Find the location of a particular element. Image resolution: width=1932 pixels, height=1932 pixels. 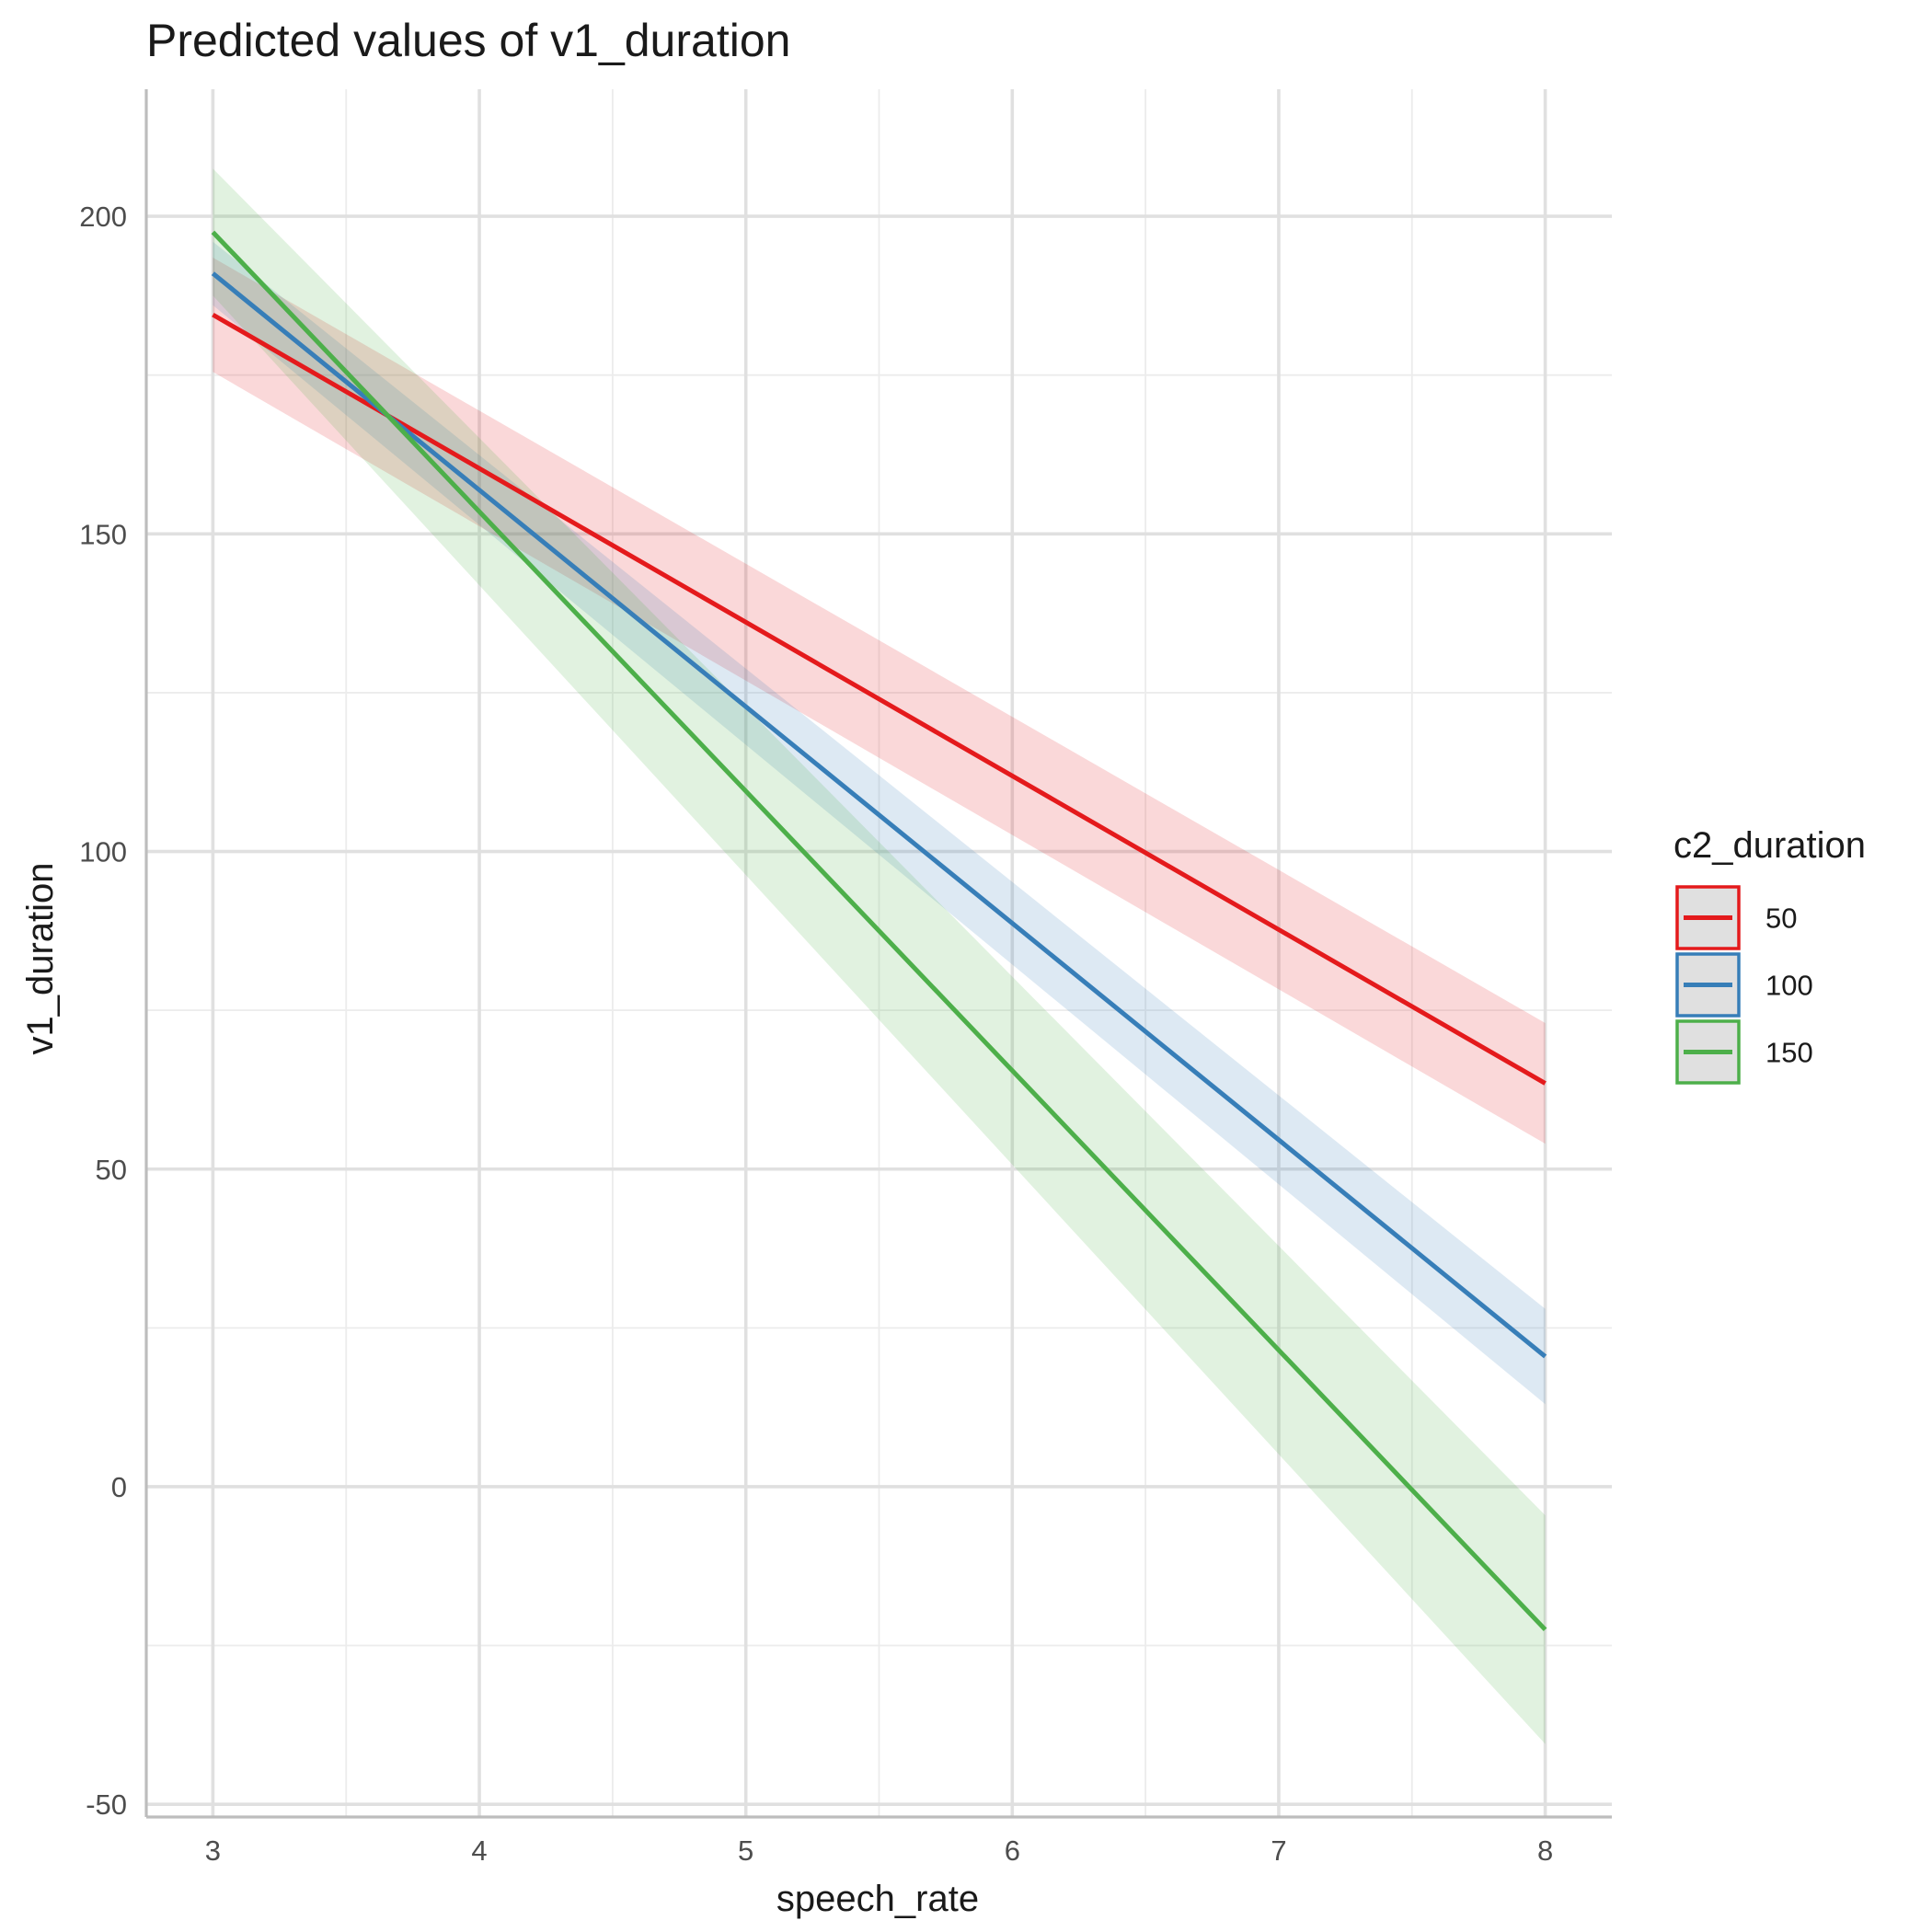

y-tick-label: 200 is located at coordinates (103, 217).